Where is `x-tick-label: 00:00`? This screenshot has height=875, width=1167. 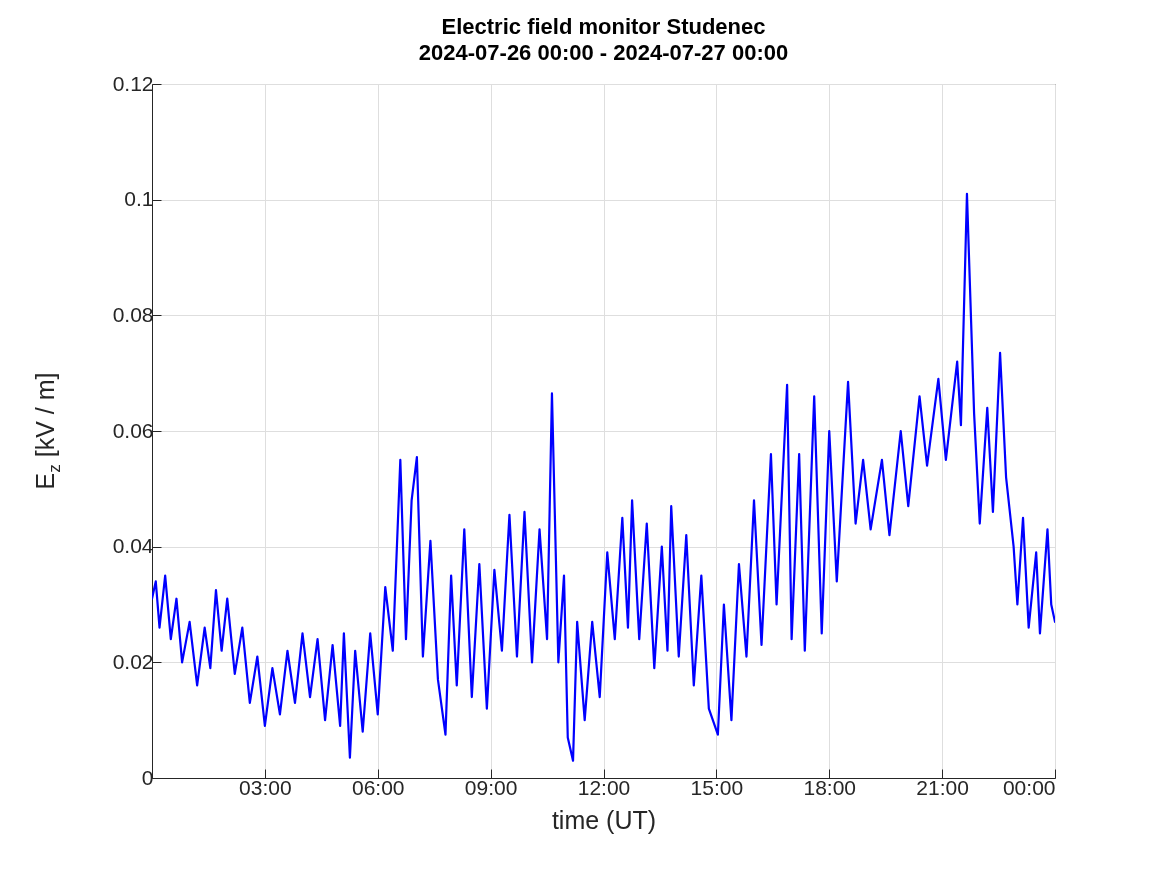 x-tick-label: 00:00 is located at coordinates (1029, 787).